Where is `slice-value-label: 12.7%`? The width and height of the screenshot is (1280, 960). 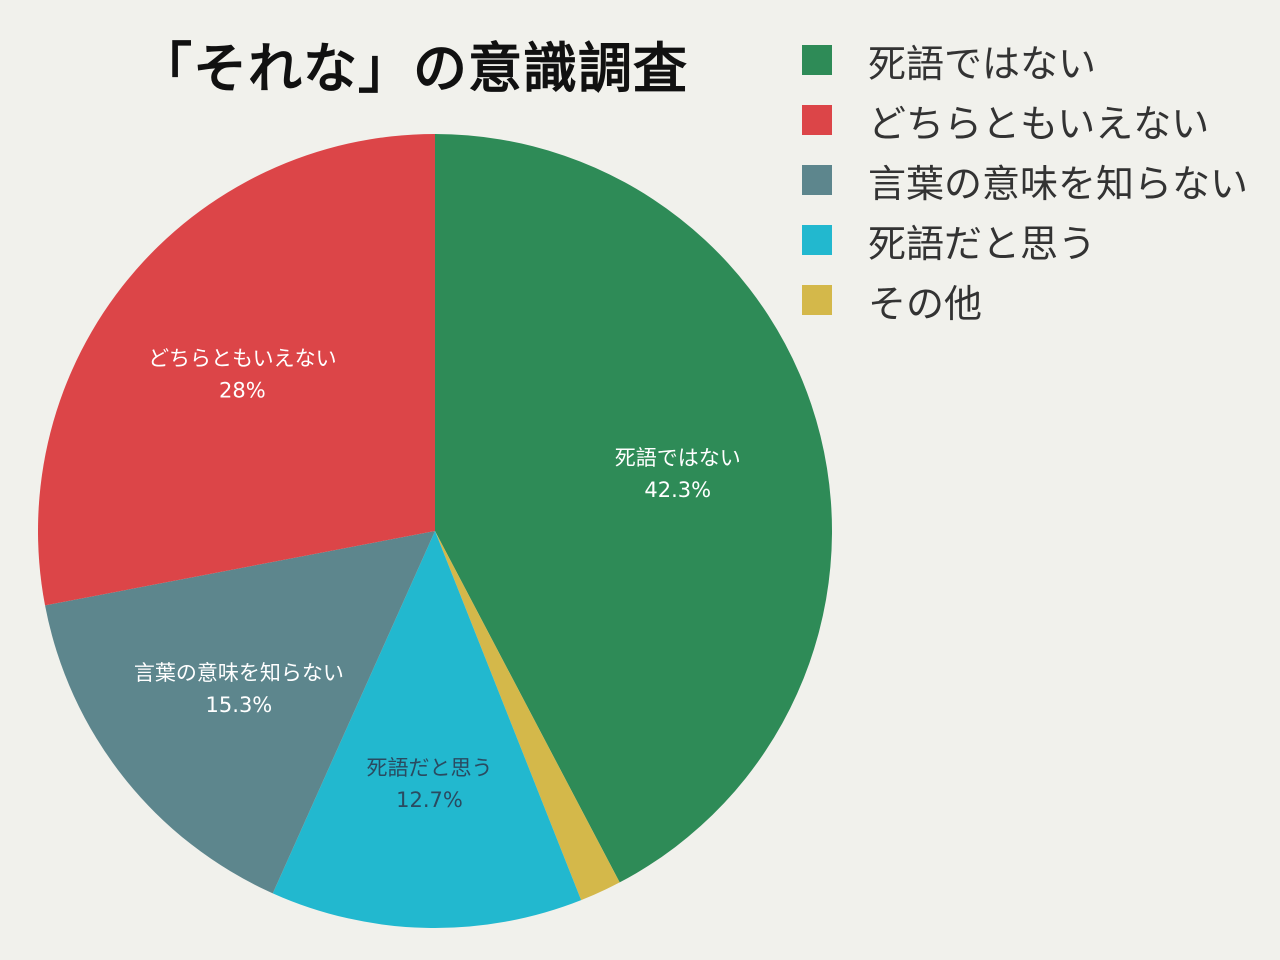 slice-value-label: 12.7% is located at coordinates (429, 800).